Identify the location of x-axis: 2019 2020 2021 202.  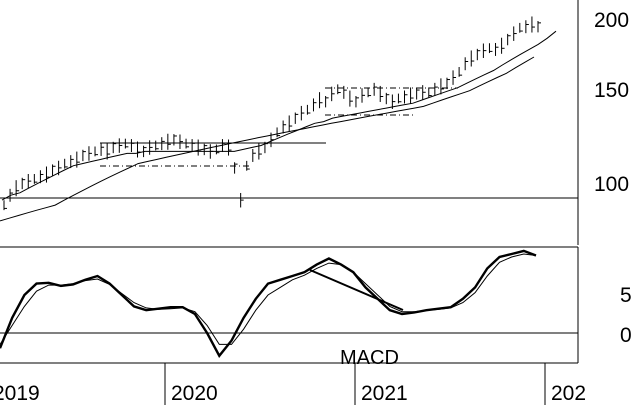
(293, 384).